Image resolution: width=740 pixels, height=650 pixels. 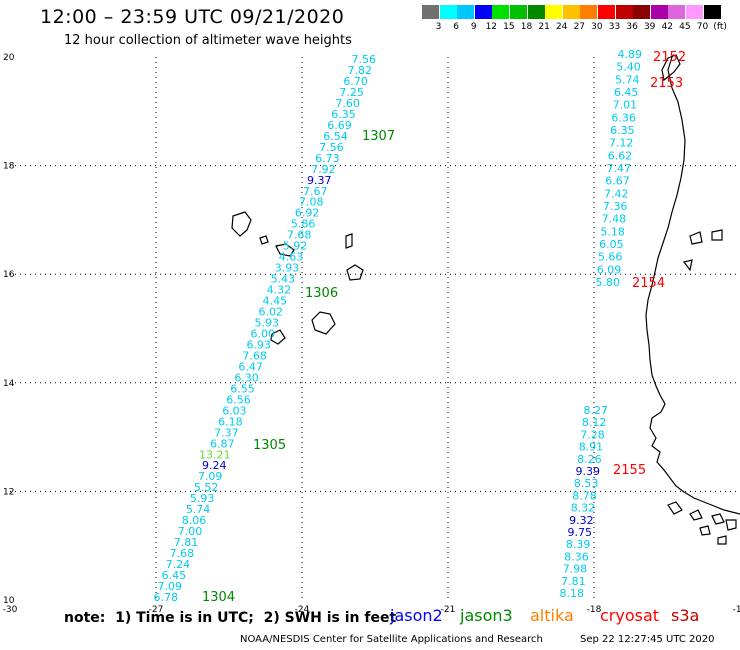 What do you see at coordinates (194, 520) in the screenshot?
I see `wave-height-value: 8.06` at bounding box center [194, 520].